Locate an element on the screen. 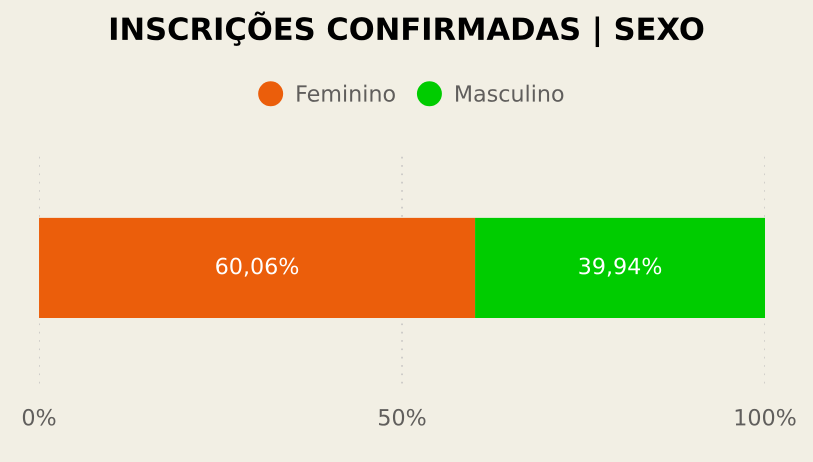 The image size is (813, 462). x-tick-label: 50% is located at coordinates (402, 417).